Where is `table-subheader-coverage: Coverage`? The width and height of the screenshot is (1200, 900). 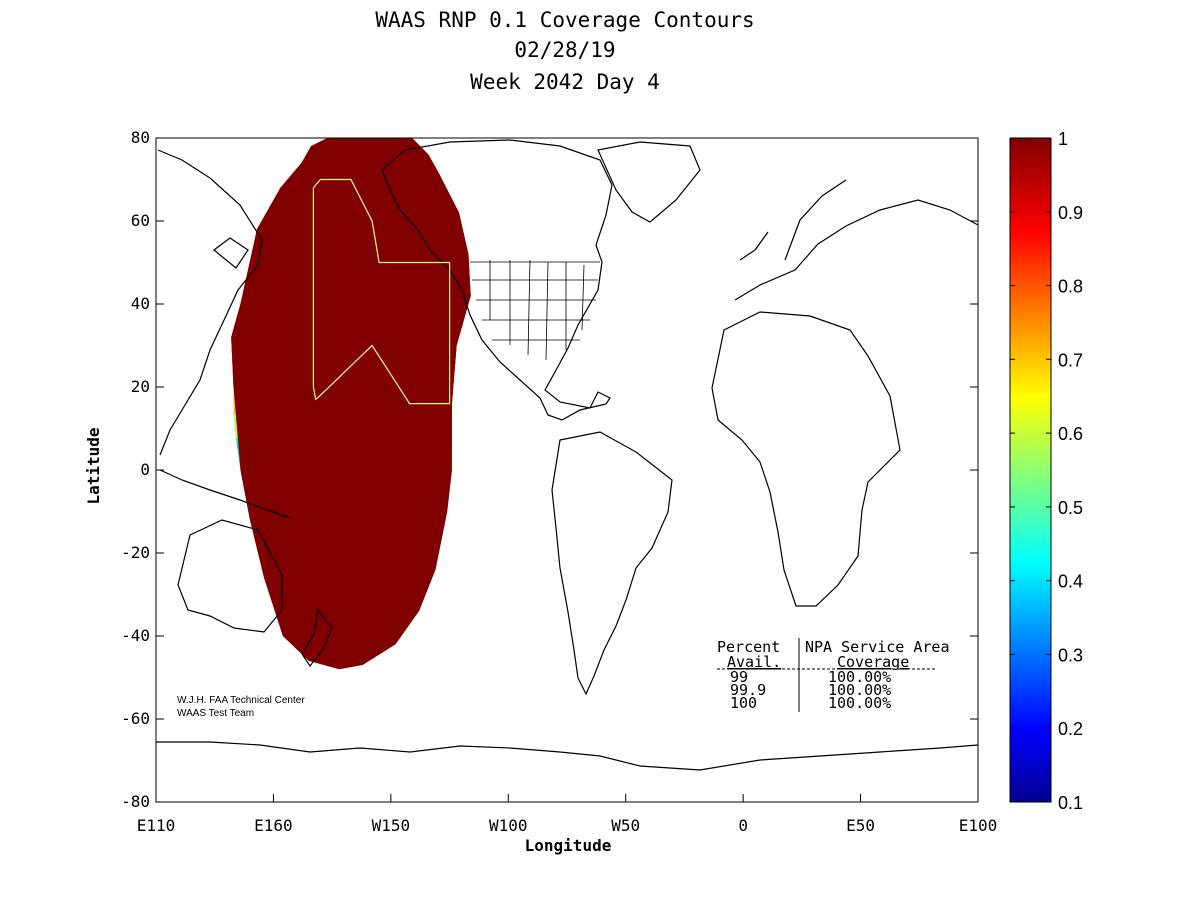
table-subheader-coverage: Coverage is located at coordinates (873, 662).